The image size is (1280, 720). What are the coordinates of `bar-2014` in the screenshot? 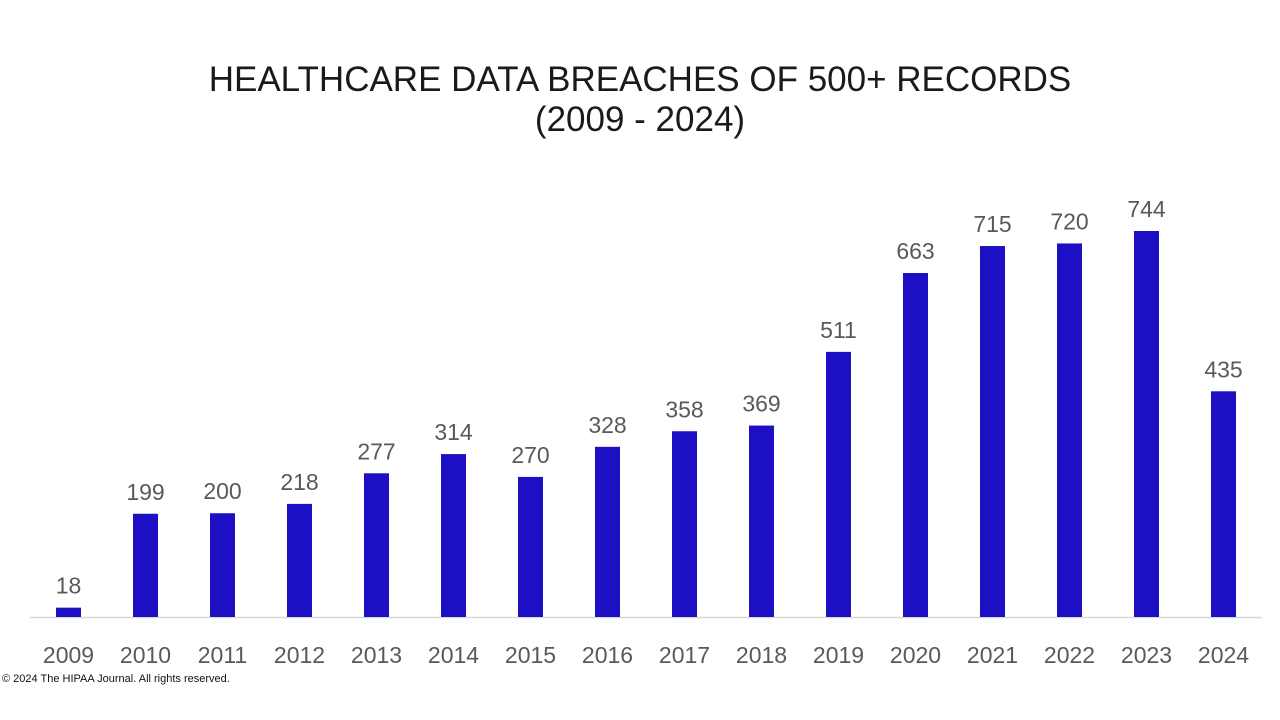 It's located at (453, 535).